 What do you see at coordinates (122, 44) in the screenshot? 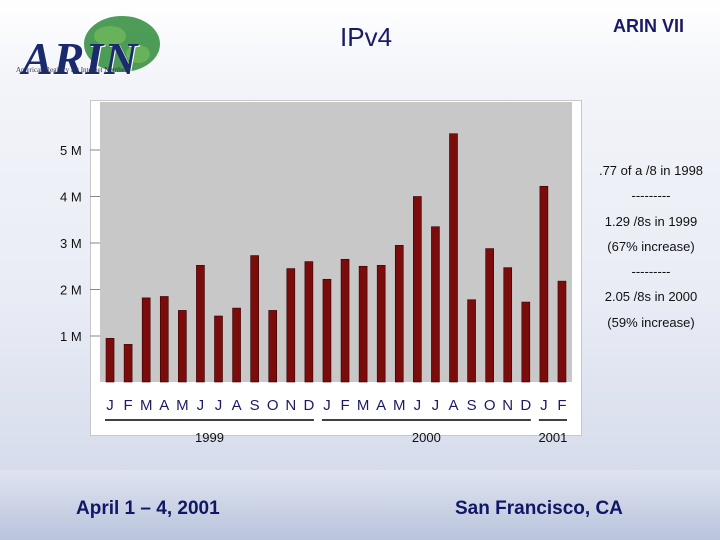
I see `globe-icon` at bounding box center [122, 44].